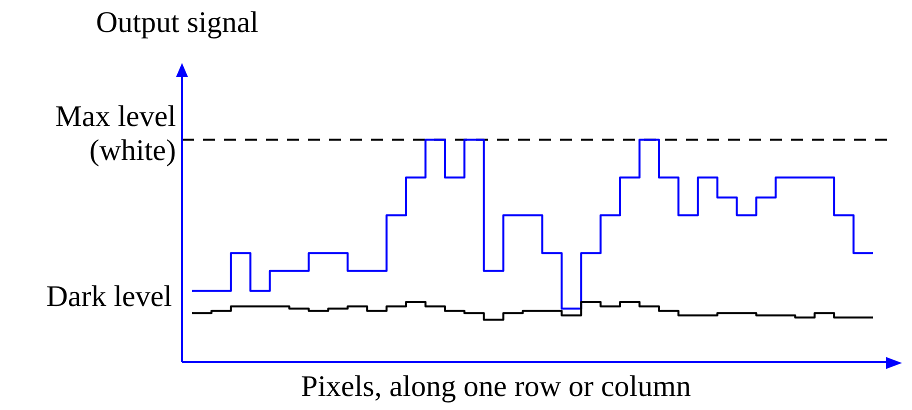 This screenshot has width=912, height=410. I want to click on series-label: Dark level, so click(109, 297).